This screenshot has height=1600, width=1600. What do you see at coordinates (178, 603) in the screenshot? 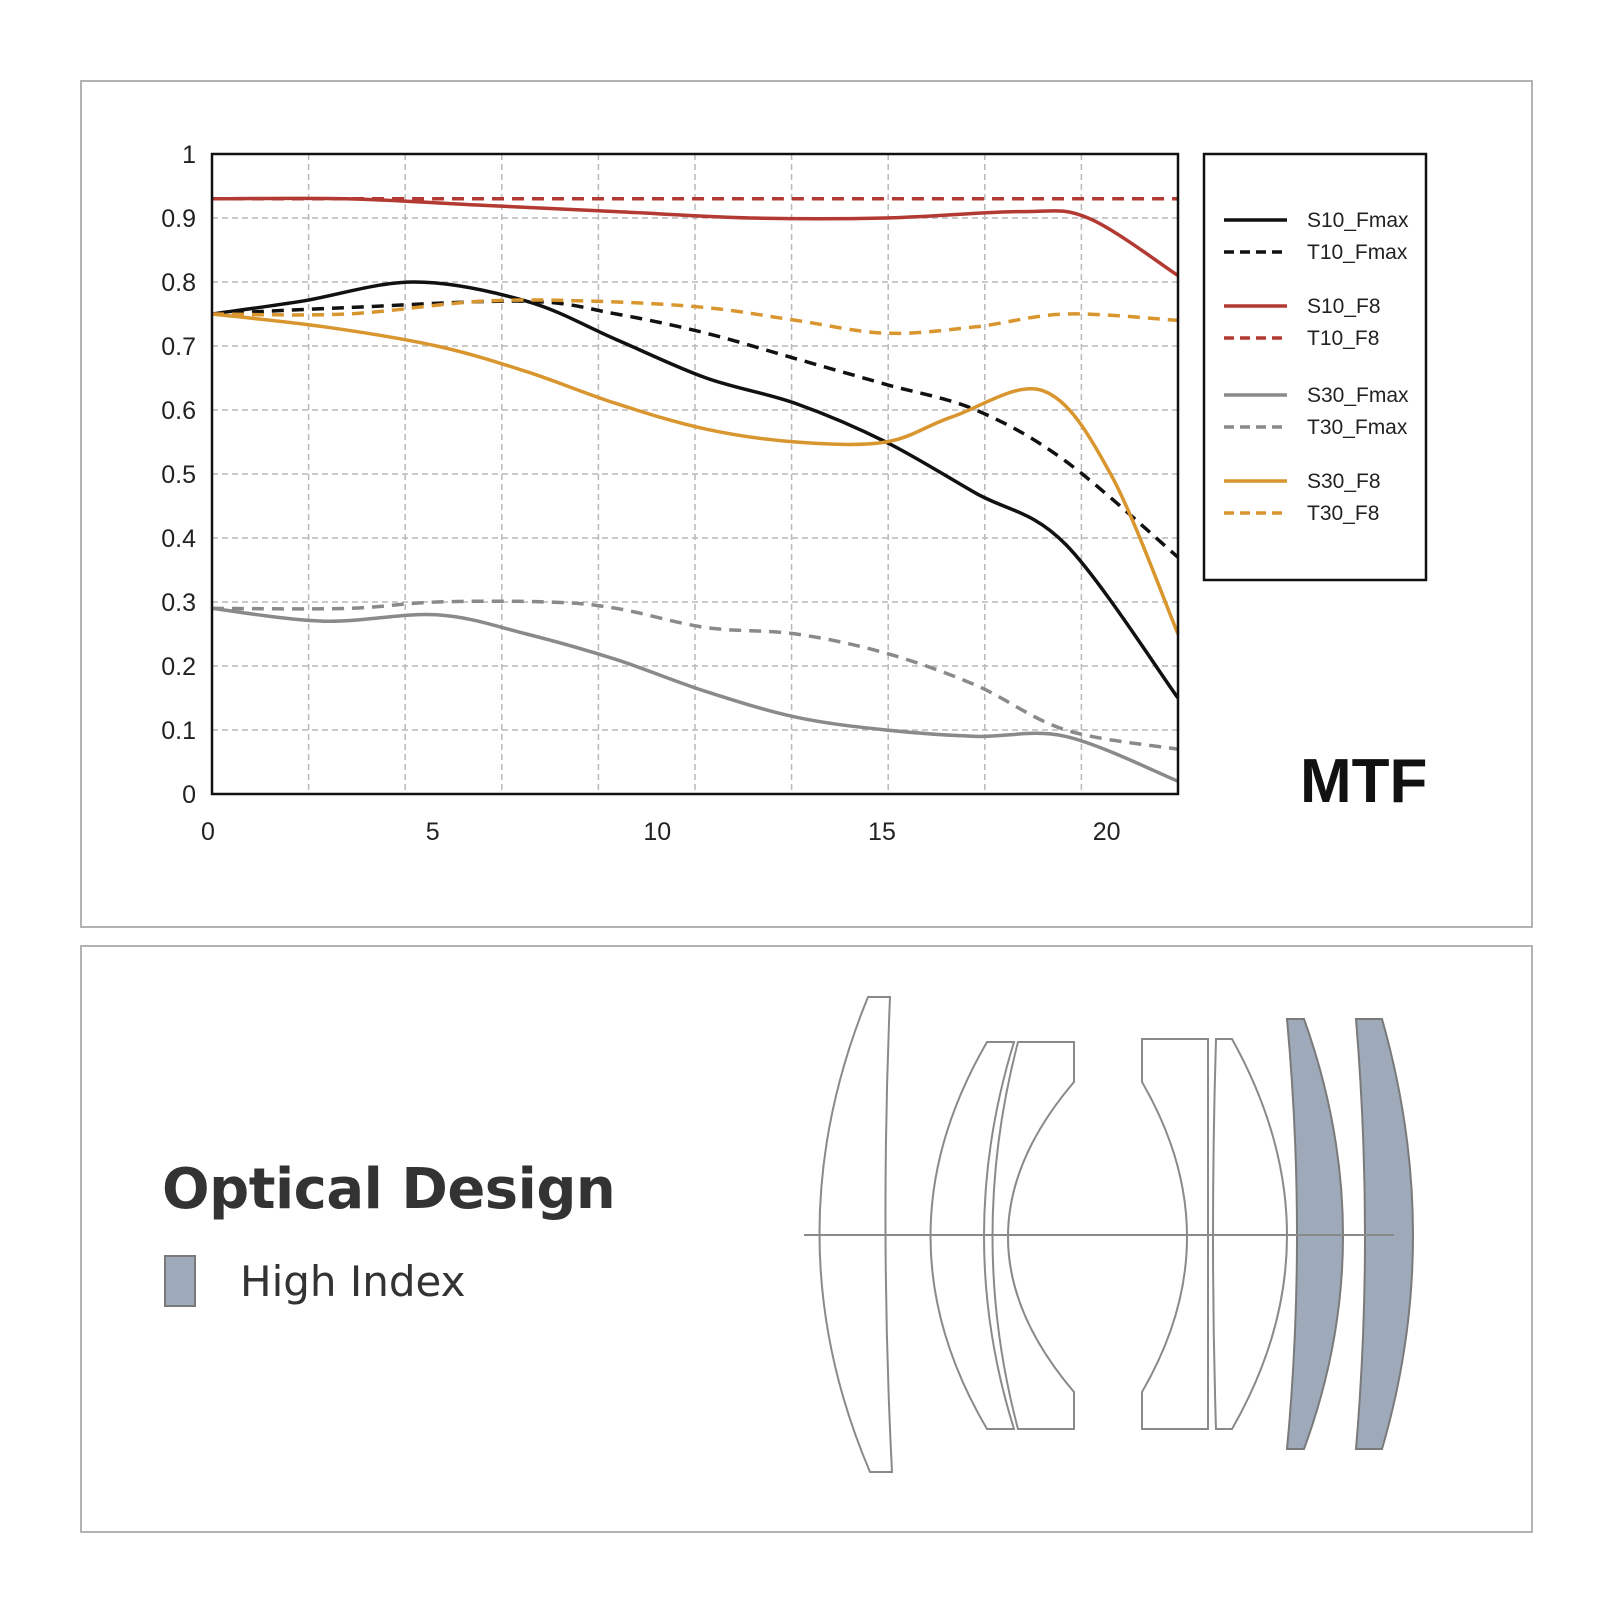
I see `y-tick-label: 0.3` at bounding box center [178, 603].